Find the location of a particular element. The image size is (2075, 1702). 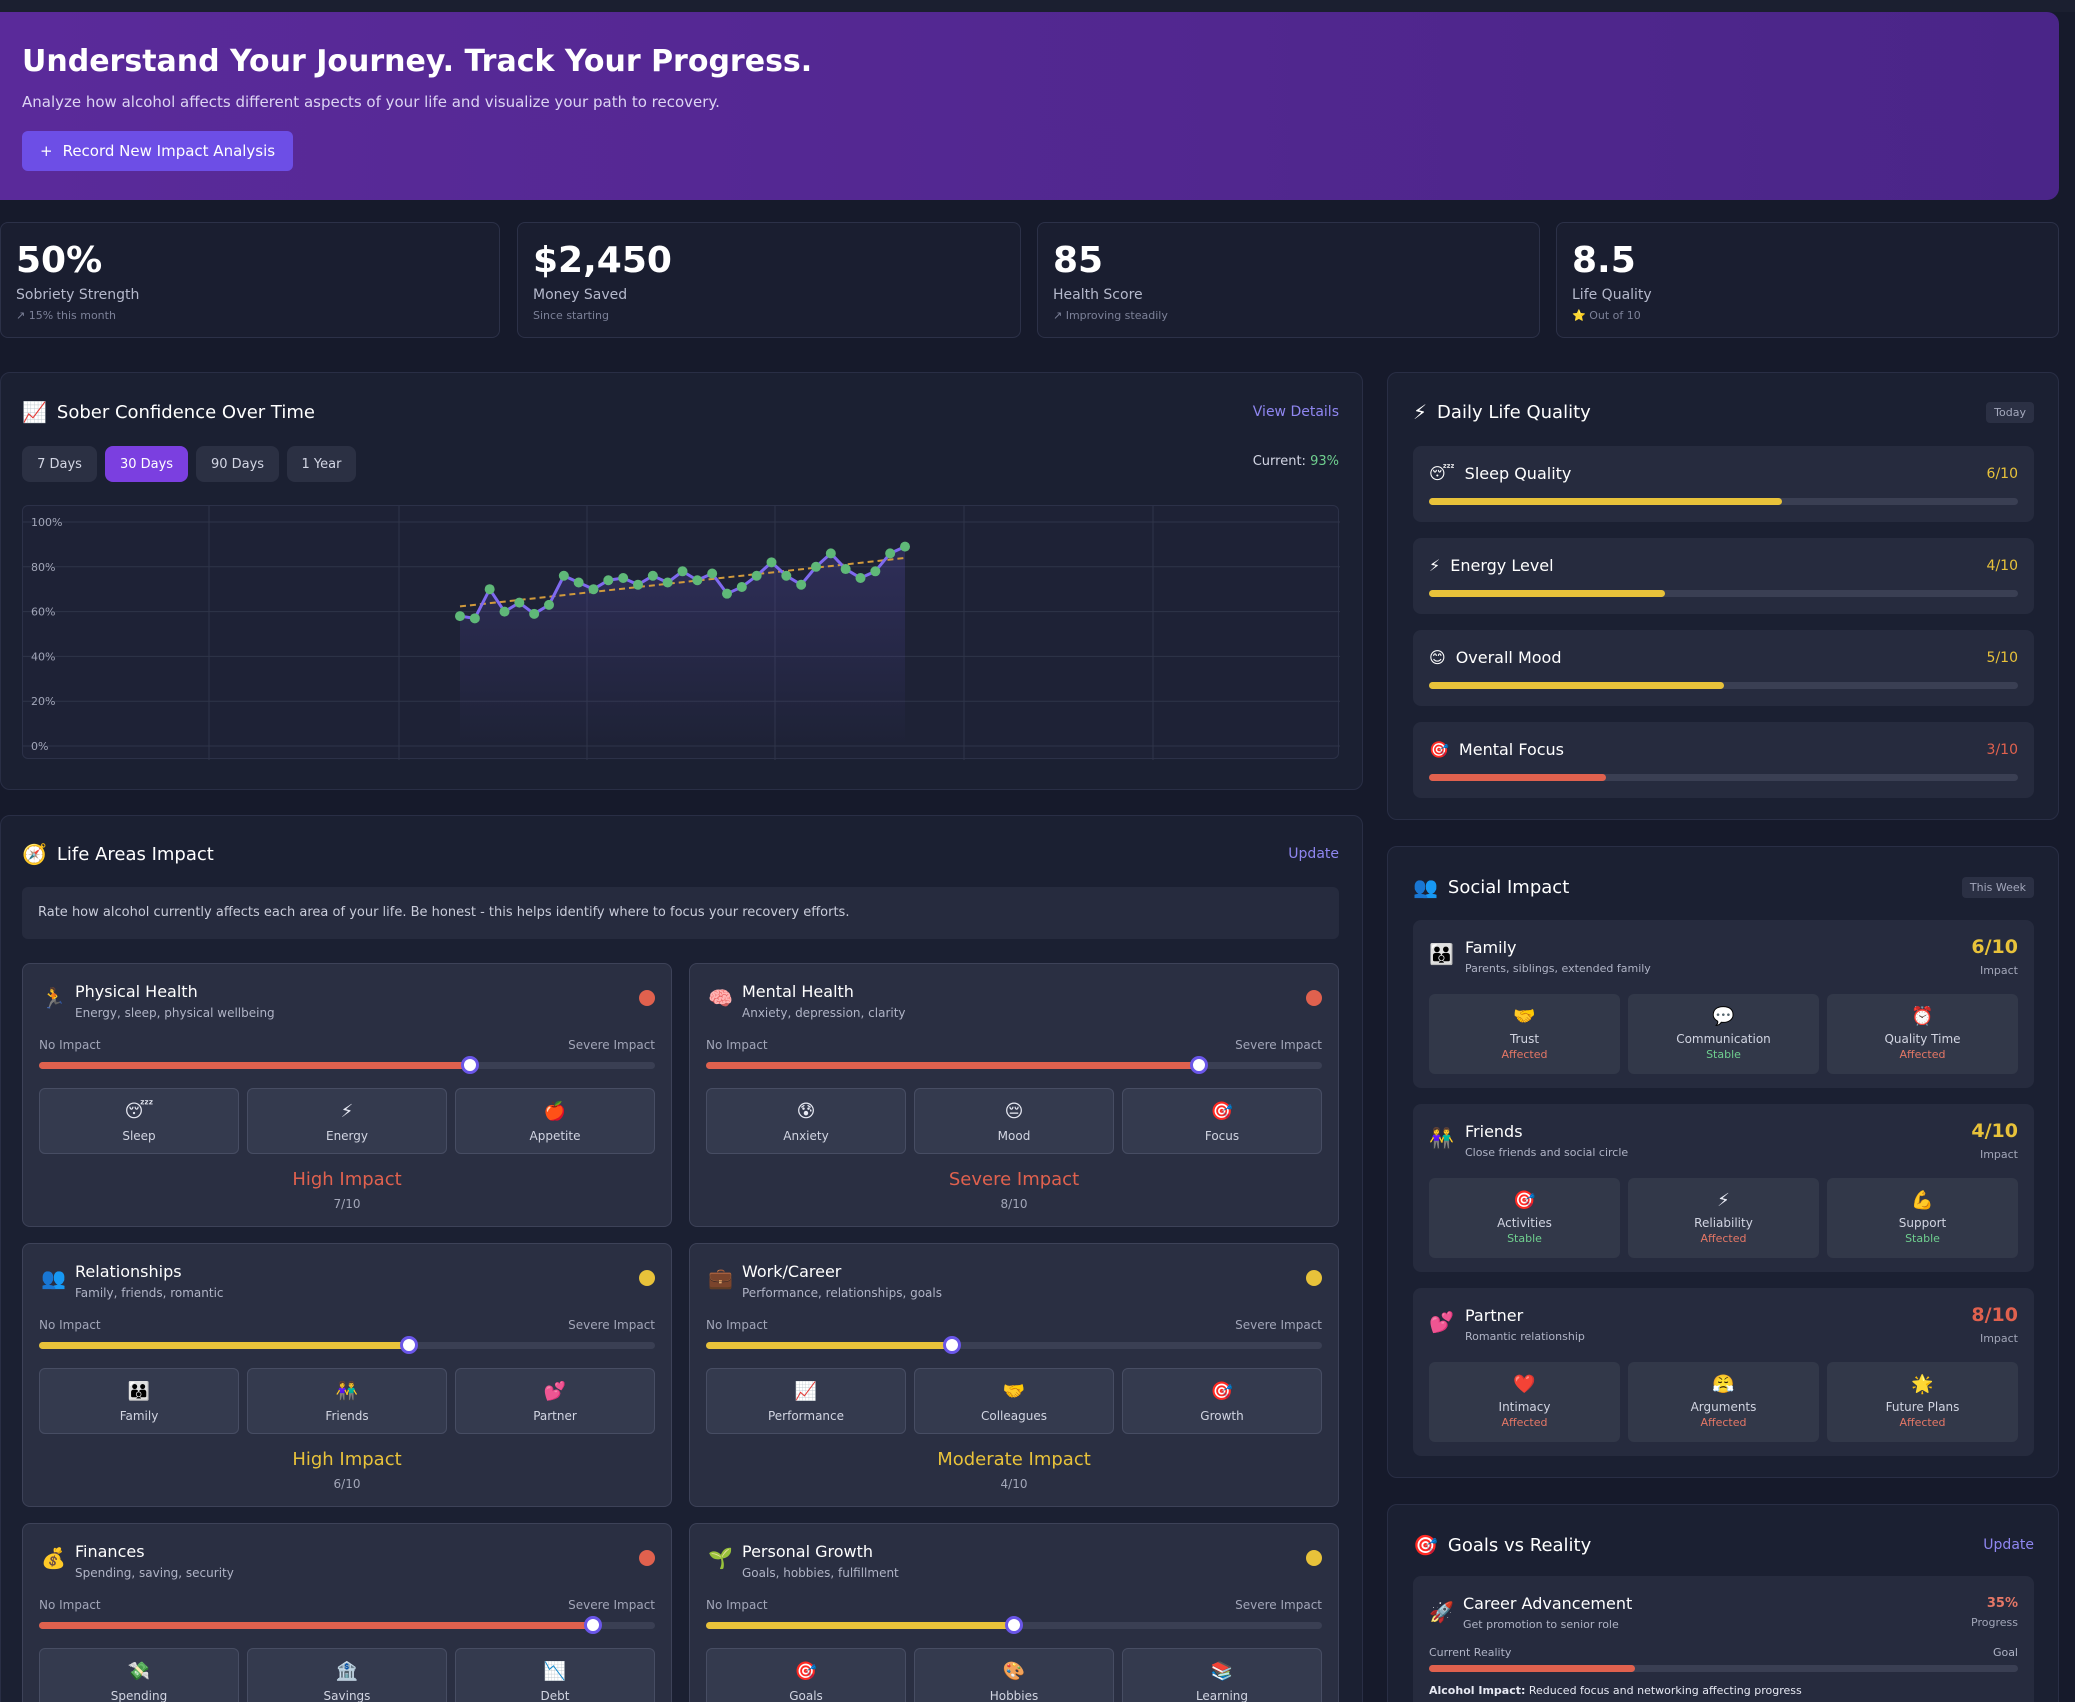

life-areas-title: 🧭 Life Areas Impact is located at coordinates (118, 854).